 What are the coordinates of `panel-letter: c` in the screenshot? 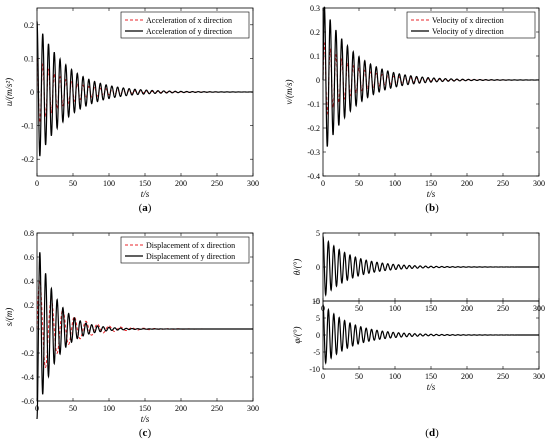 It's located at (145, 433).